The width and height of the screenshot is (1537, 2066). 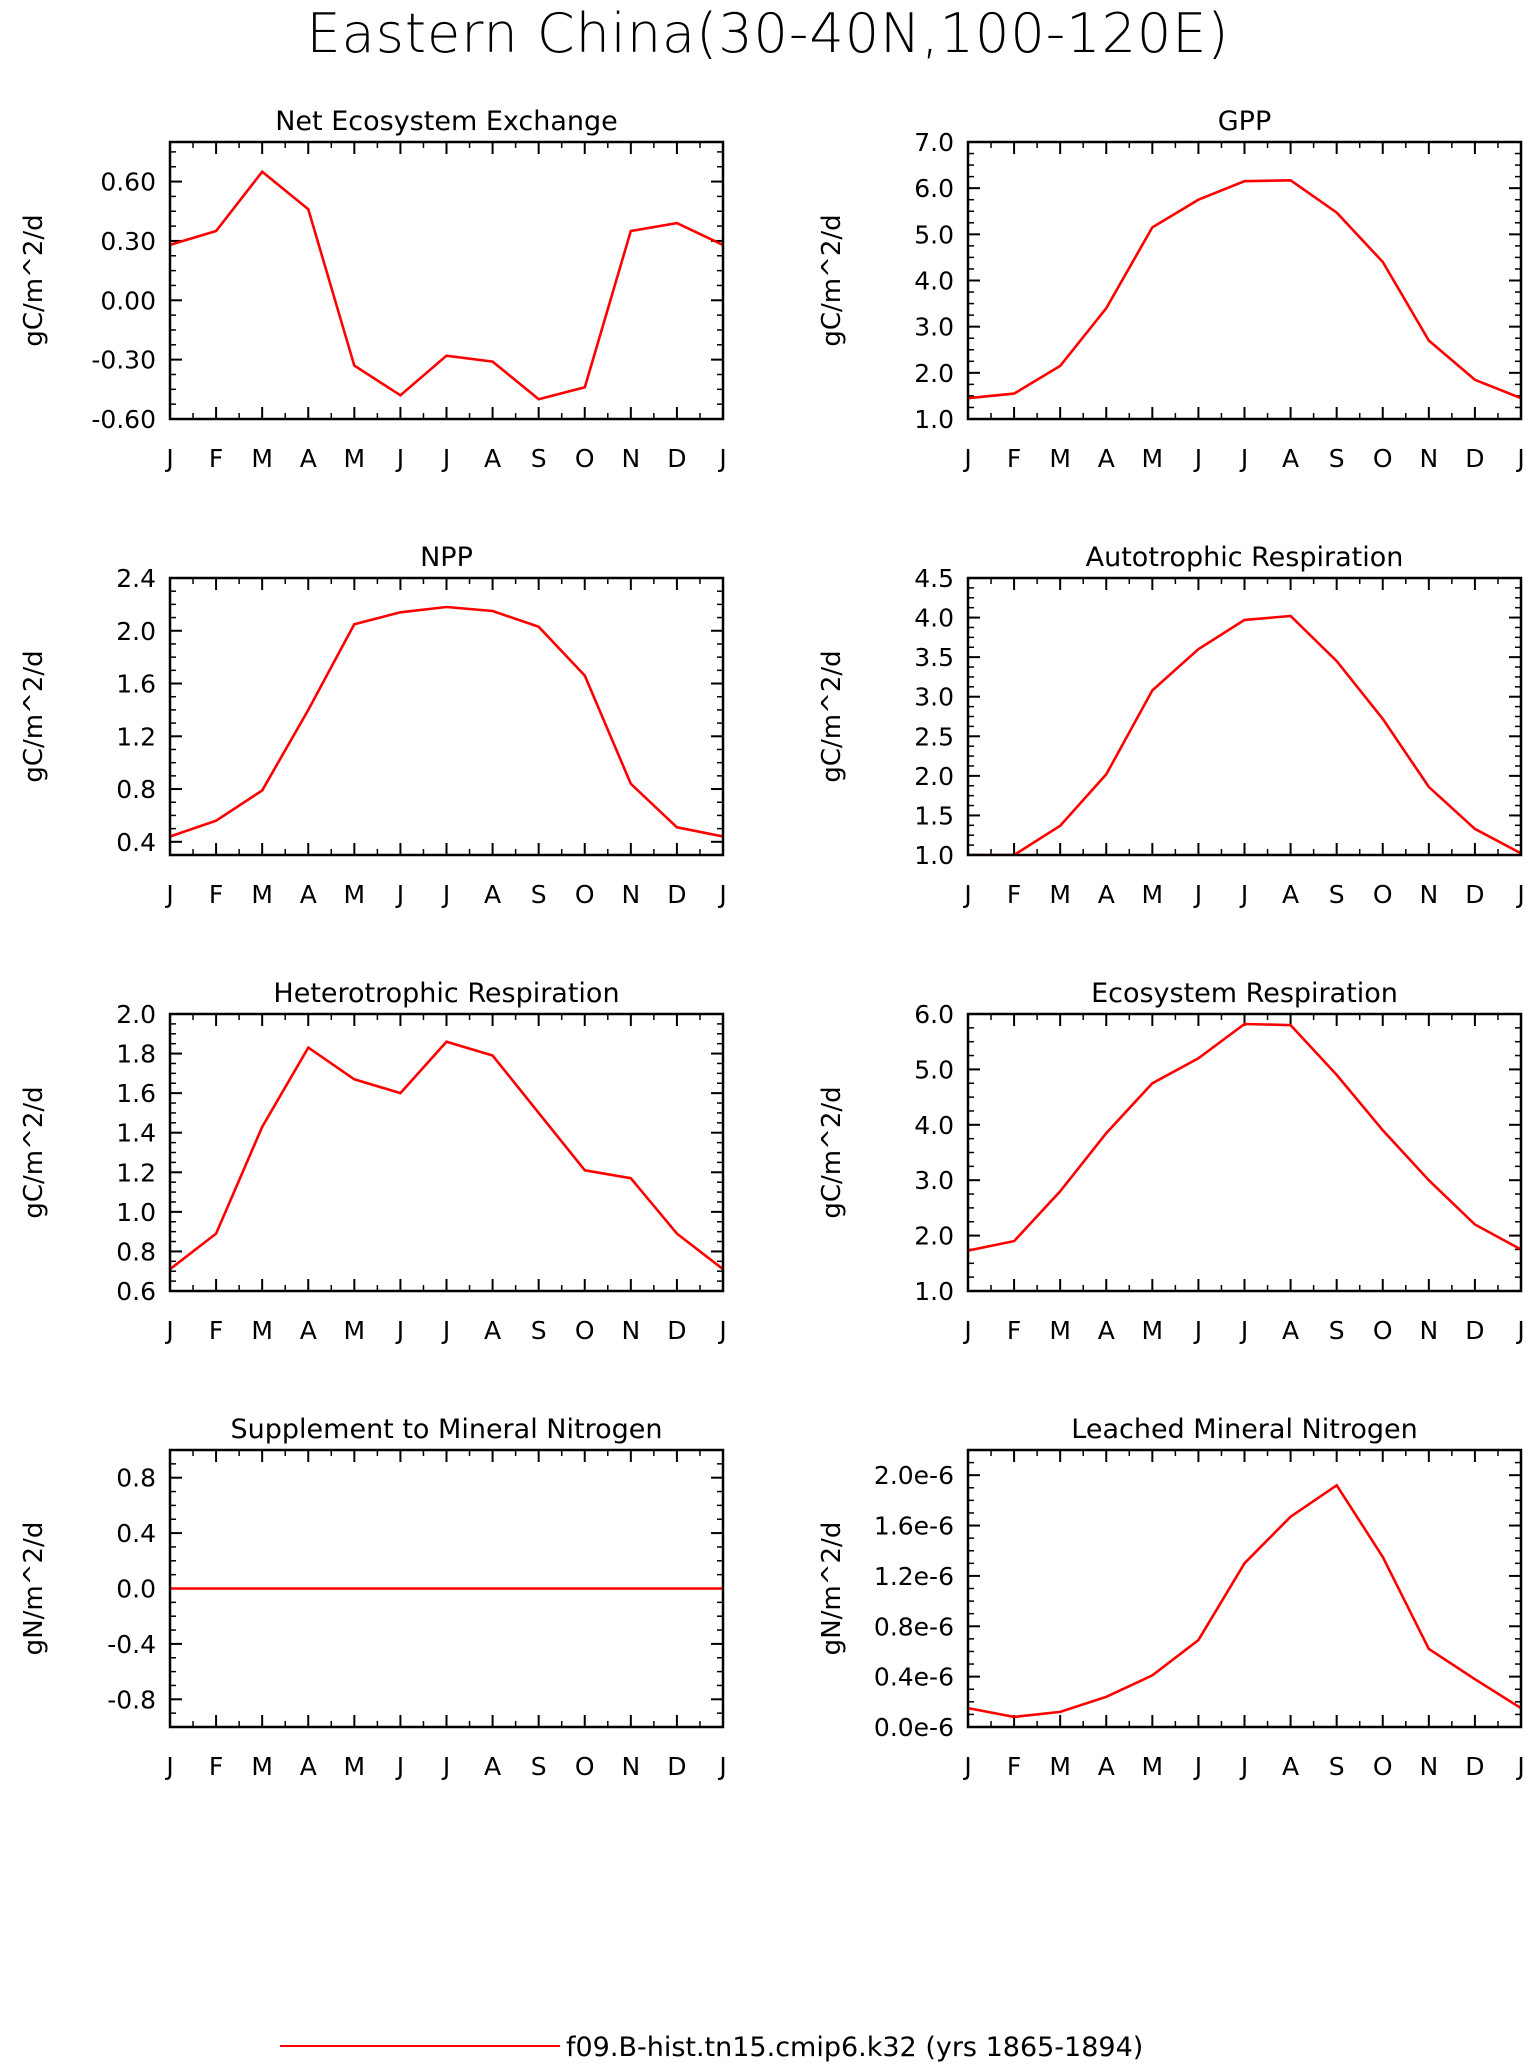 What do you see at coordinates (136, 1054) in the screenshot?
I see `y-tick-label: 1.8` at bounding box center [136, 1054].